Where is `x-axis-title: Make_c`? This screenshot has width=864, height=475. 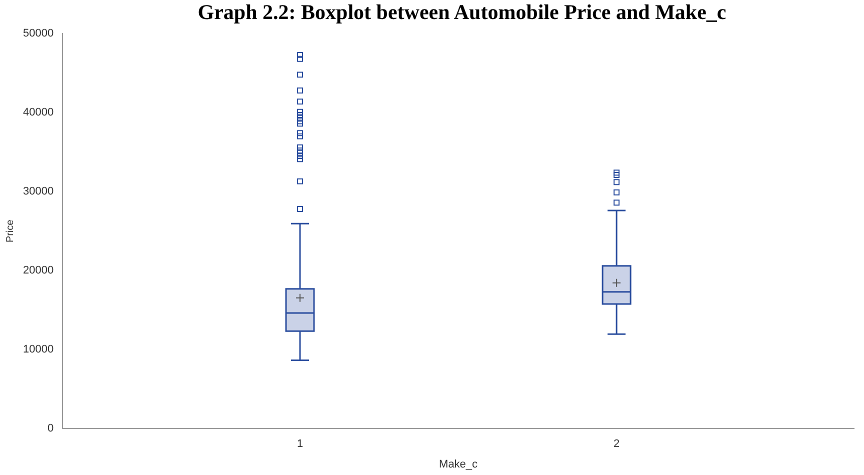
x-axis-title: Make_c is located at coordinates (458, 464).